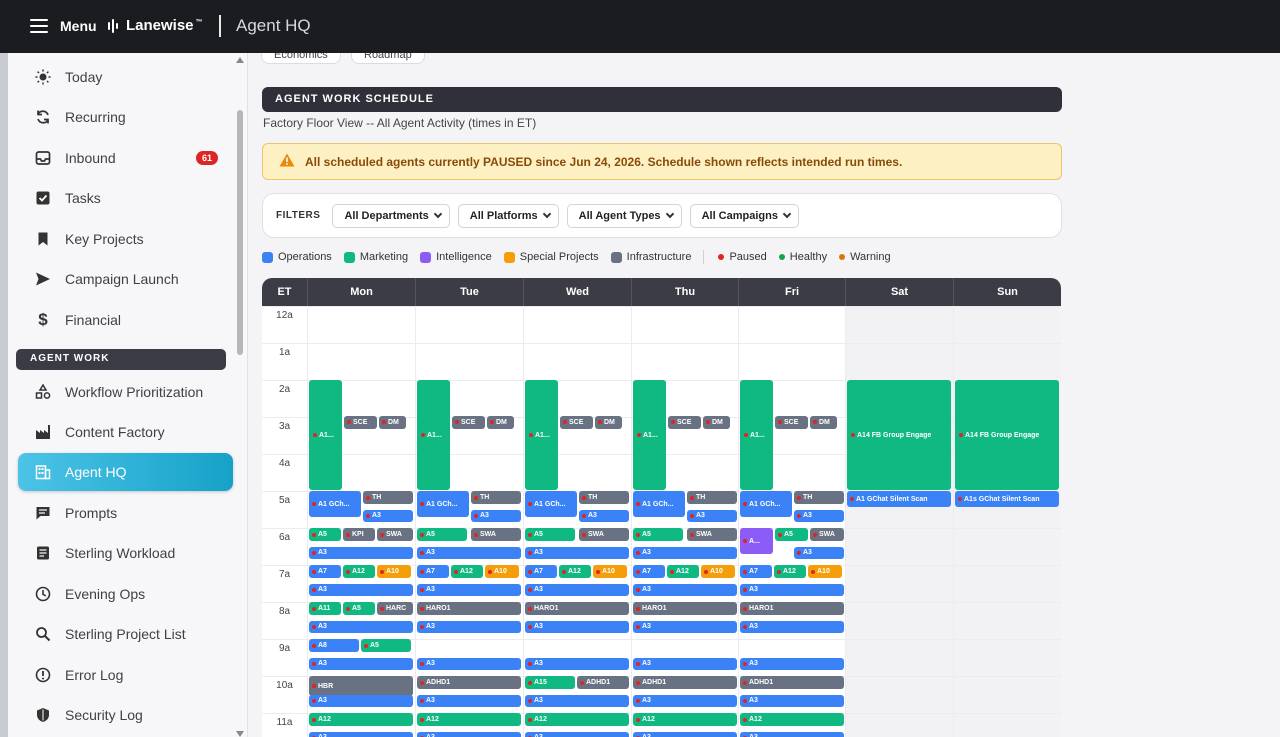  Describe the element at coordinates (240, 395) in the screenshot. I see `sidebar-scrollbar` at that location.